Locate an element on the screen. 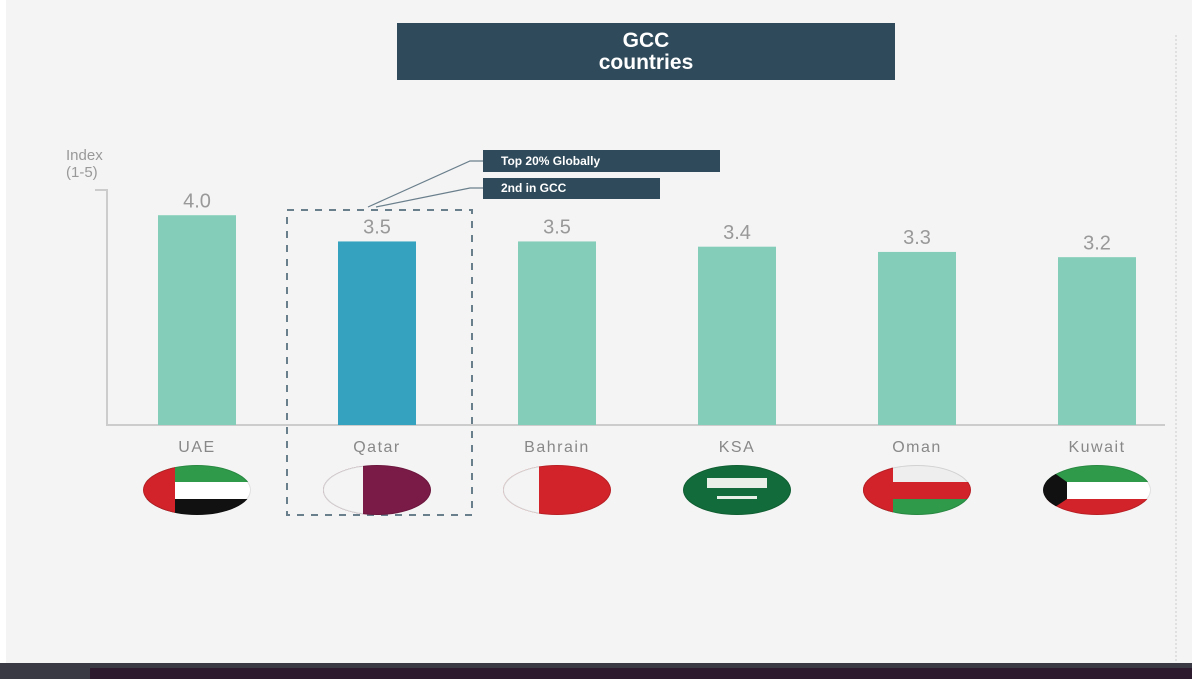 The width and height of the screenshot is (1192, 679). x-tick-label: Kuwait is located at coordinates (1096, 447).